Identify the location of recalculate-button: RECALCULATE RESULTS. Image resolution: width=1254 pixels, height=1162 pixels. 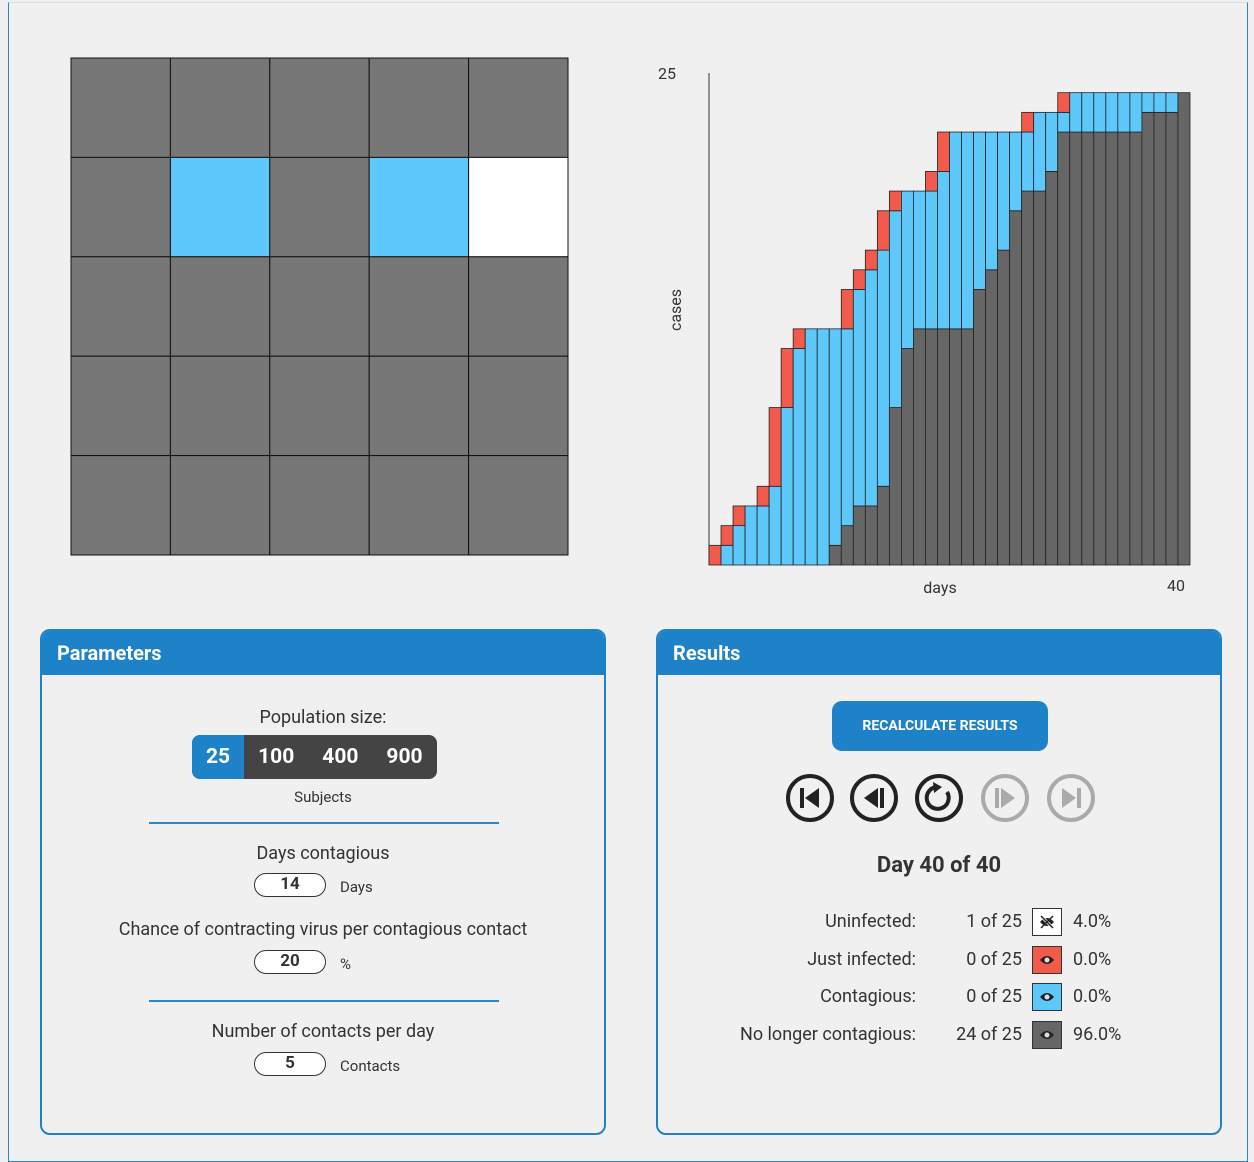
(940, 726).